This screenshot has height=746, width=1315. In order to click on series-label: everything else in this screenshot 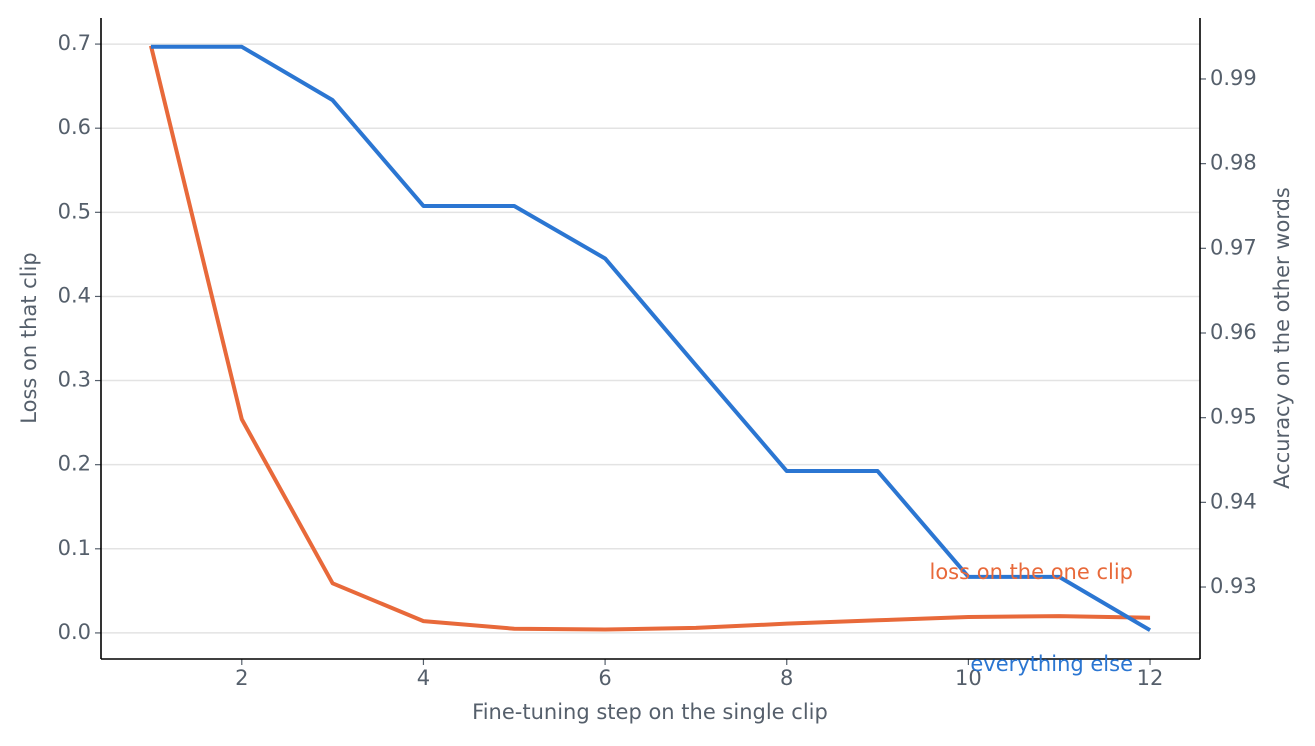, I will do `click(1051, 664)`.